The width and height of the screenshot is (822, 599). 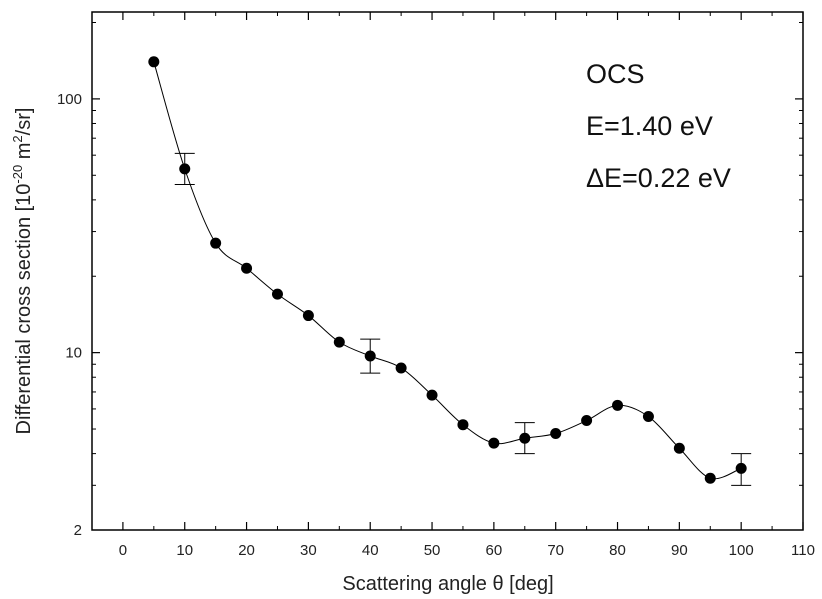 What do you see at coordinates (308, 550) in the screenshot?
I see `x-tick-label: 30` at bounding box center [308, 550].